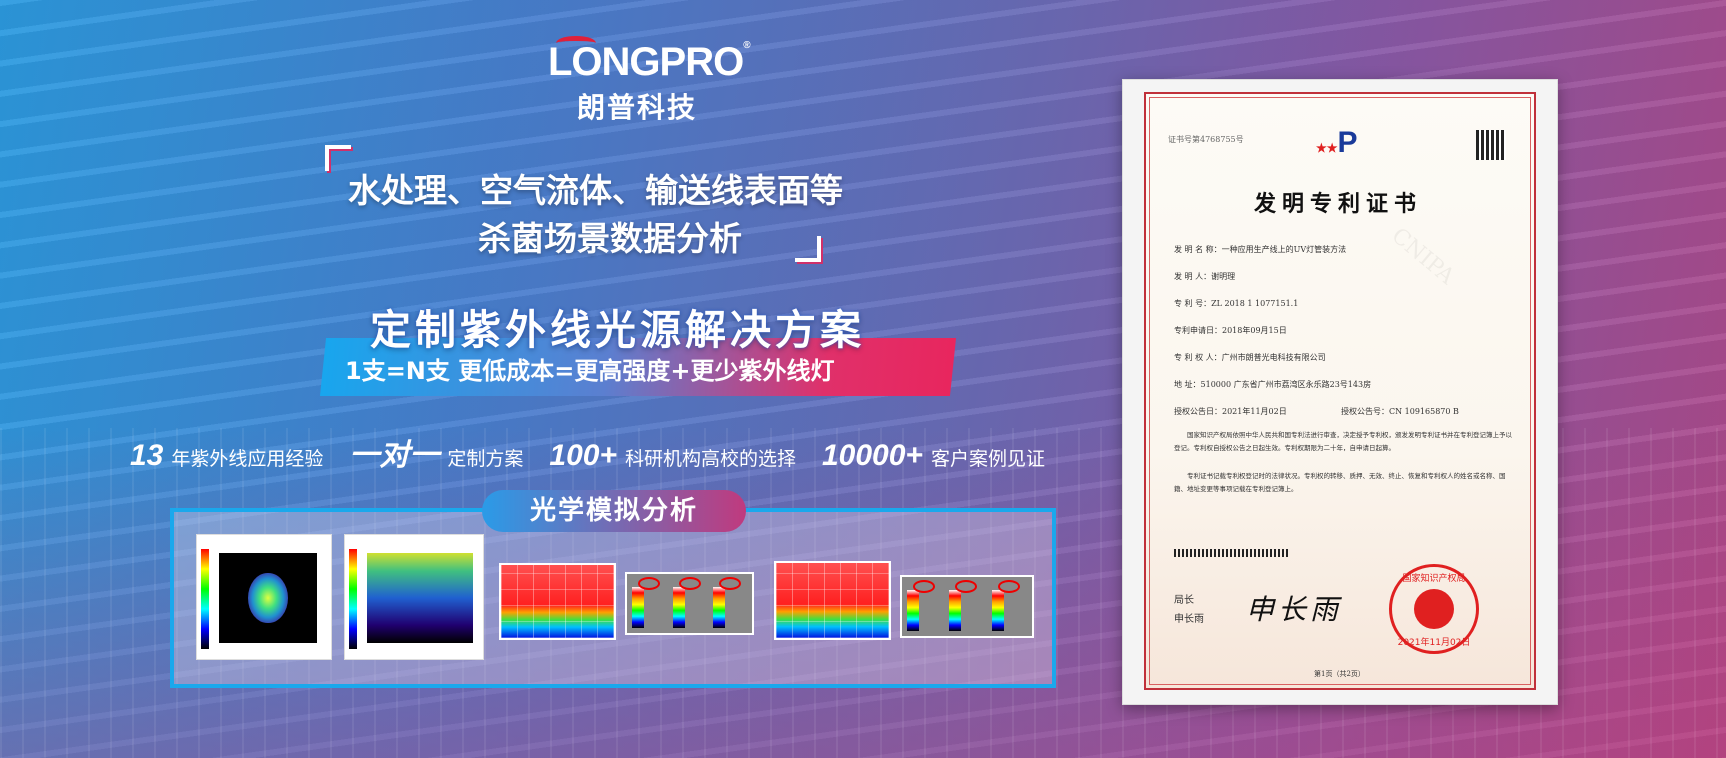  What do you see at coordinates (394, 455) in the screenshot?
I see `stat-value: 一对一` at bounding box center [394, 455].